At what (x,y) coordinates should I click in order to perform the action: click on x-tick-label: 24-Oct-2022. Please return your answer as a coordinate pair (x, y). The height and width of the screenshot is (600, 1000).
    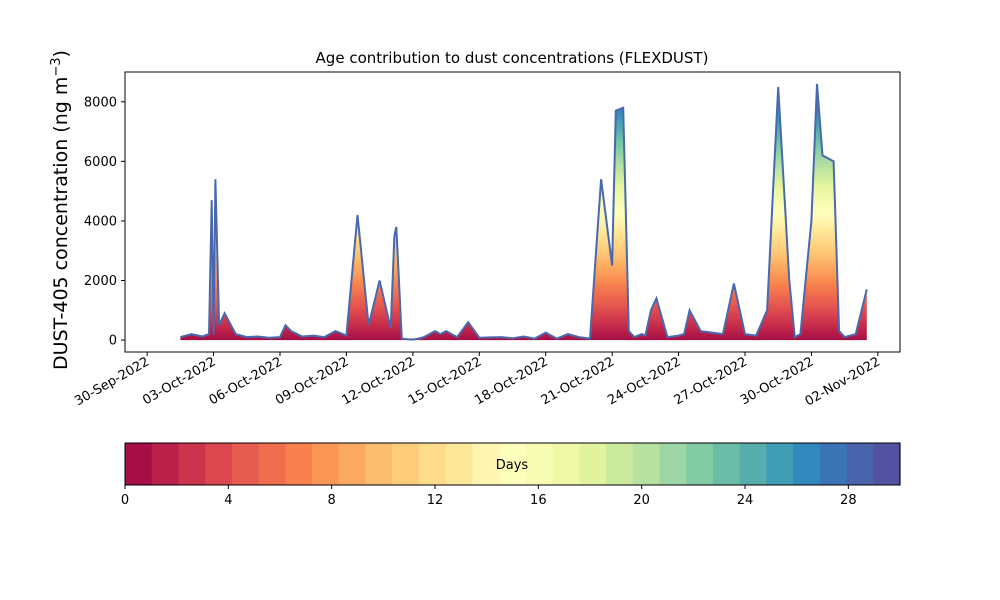
    Looking at the image, I should click on (644, 381).